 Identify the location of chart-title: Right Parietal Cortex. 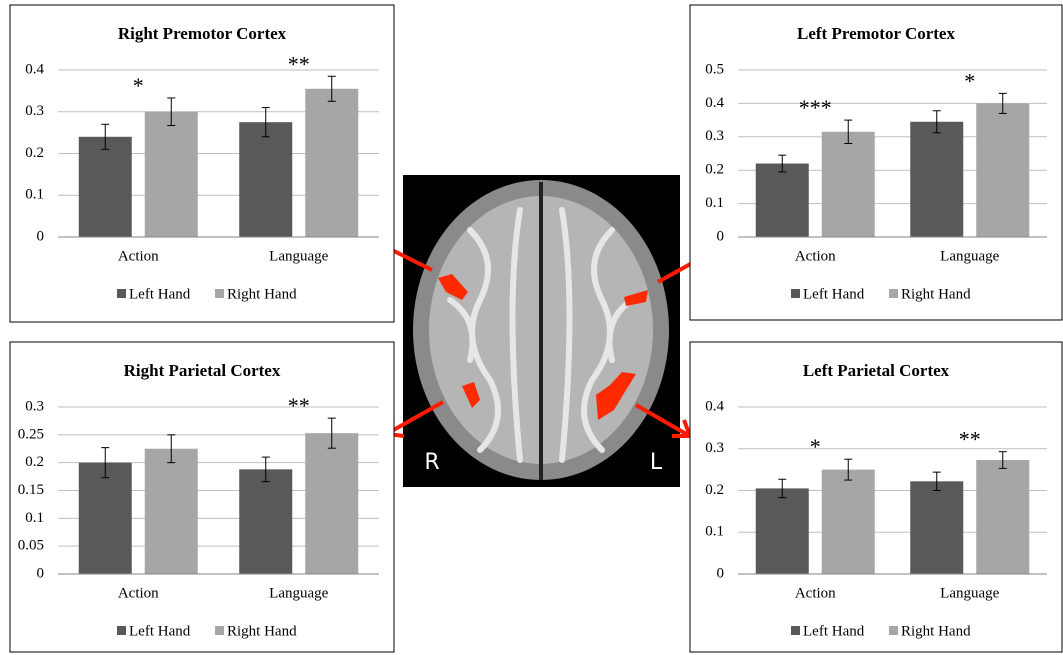
(202, 370).